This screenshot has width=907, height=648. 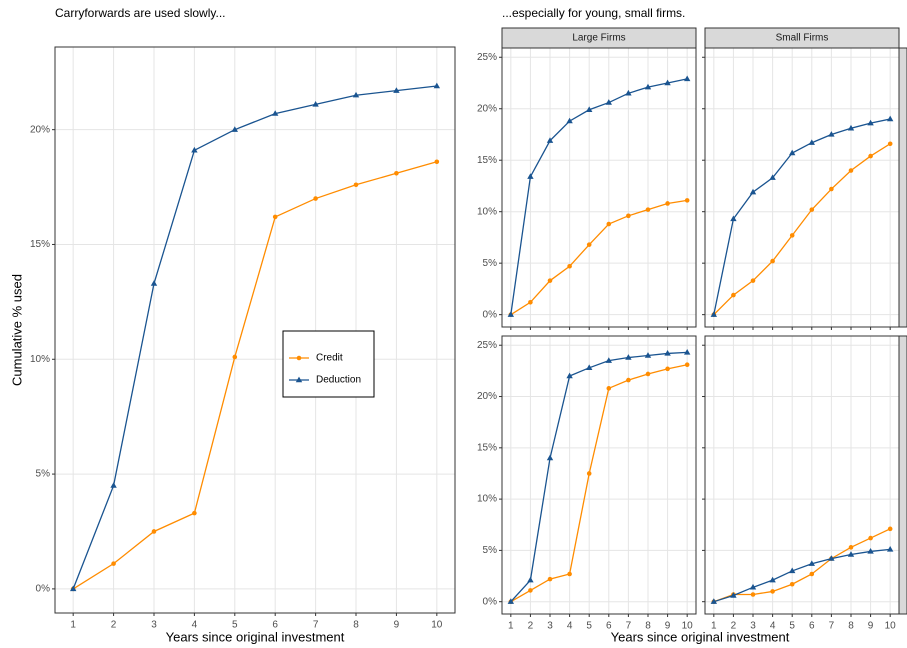 I want to click on legend-box, so click(x=328, y=364).